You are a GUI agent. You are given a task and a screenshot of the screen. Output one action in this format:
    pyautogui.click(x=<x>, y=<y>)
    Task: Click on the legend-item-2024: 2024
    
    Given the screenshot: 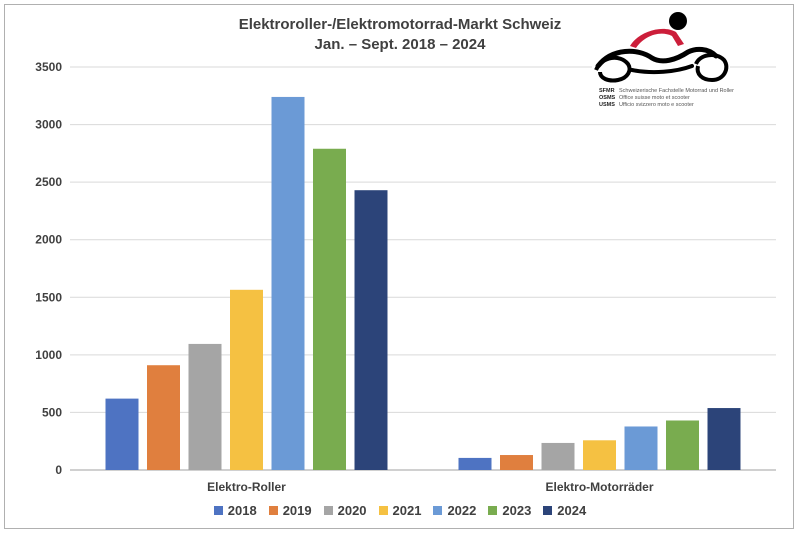 What is the action you would take?
    pyautogui.click(x=564, y=510)
    